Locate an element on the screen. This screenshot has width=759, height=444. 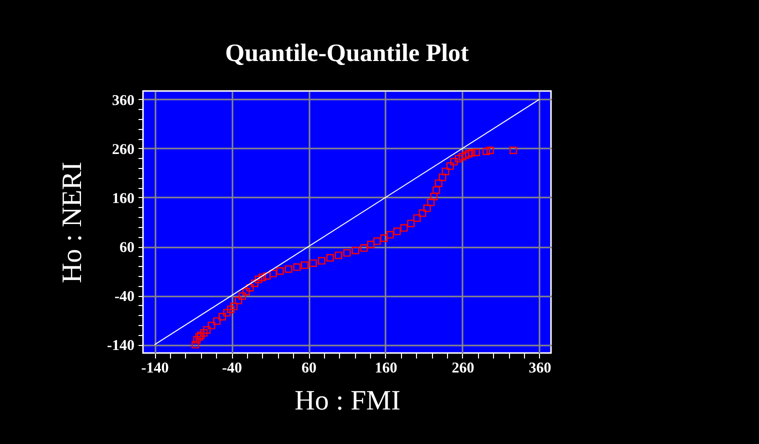
y-tick-label: 360 is located at coordinates (123, 100).